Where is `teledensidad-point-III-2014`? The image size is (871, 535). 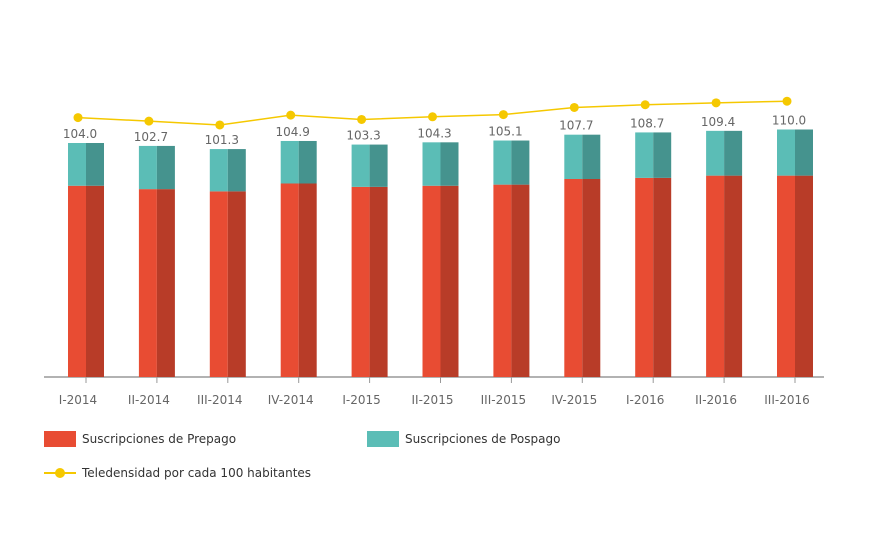
teledensidad-point-III-2014 is located at coordinates (220, 125).